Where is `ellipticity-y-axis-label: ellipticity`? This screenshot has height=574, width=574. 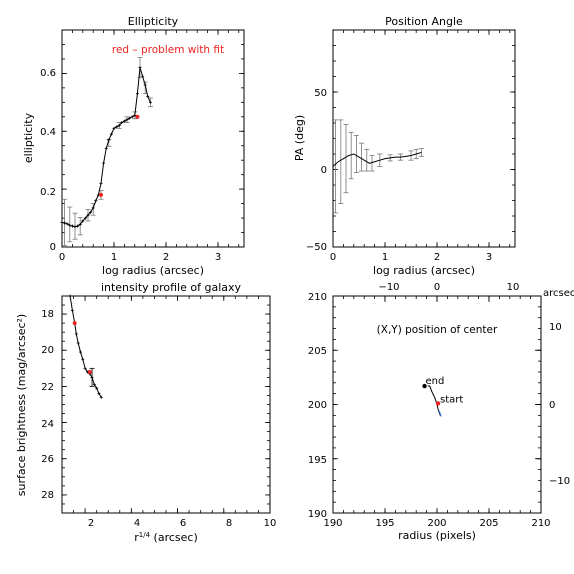
ellipticity-y-axis-label: ellipticity is located at coordinates (28, 137).